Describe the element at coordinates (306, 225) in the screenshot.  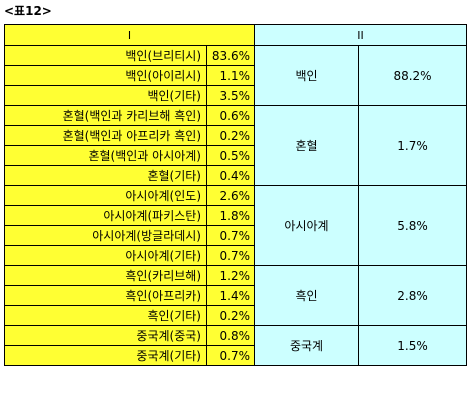
I see `group-label: 아시아계` at that location.